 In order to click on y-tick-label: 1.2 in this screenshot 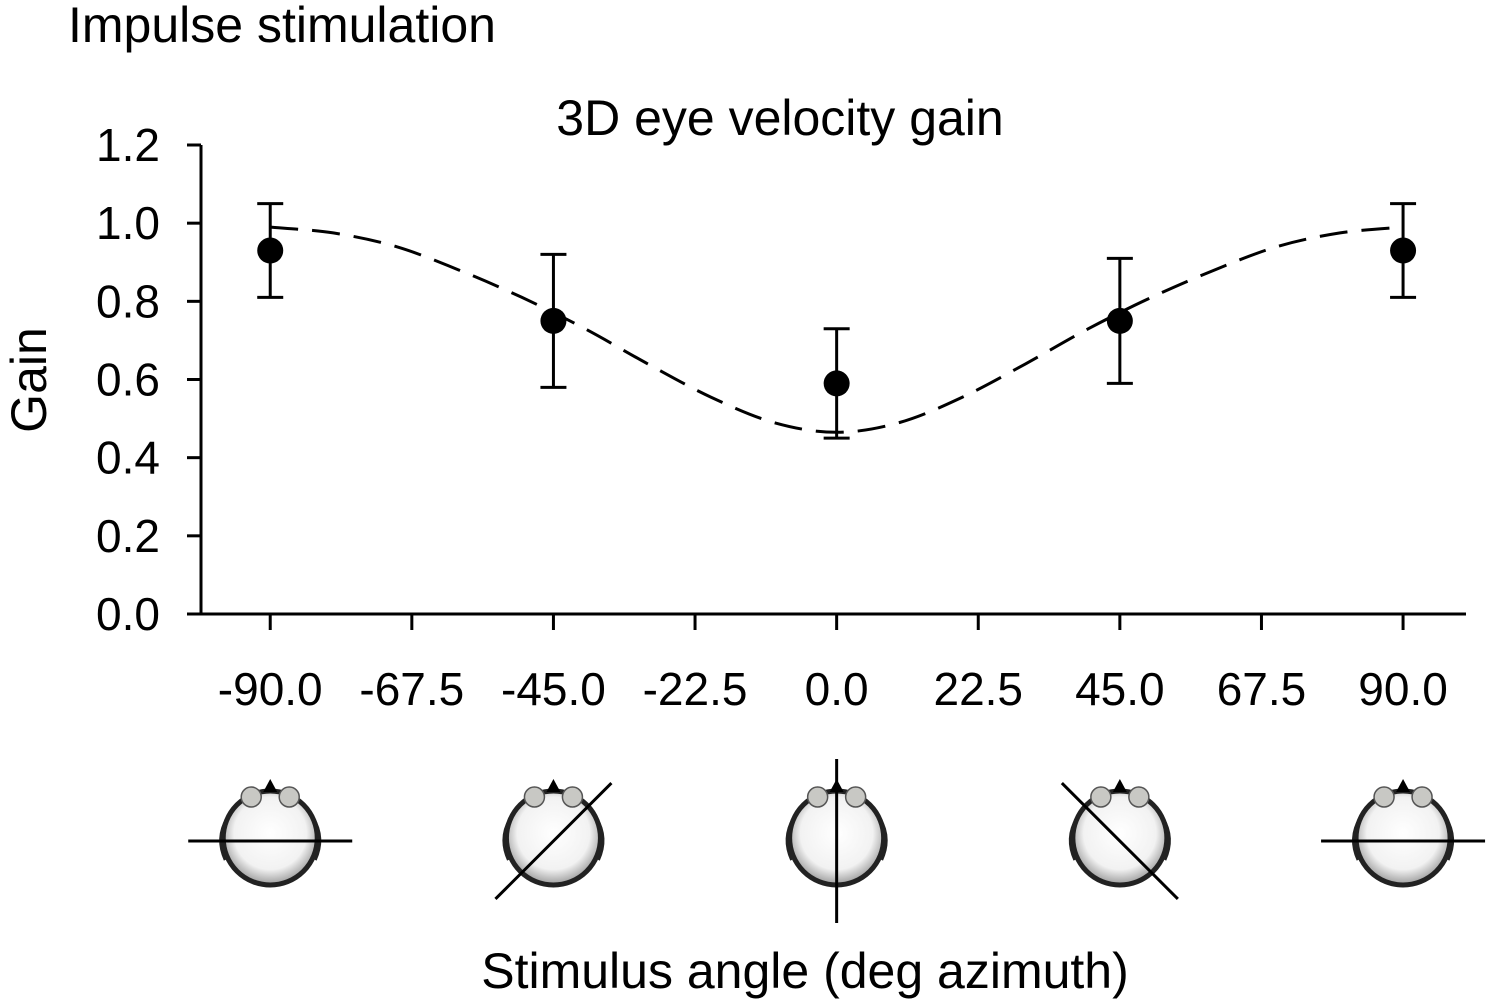, I will do `click(128, 145)`.